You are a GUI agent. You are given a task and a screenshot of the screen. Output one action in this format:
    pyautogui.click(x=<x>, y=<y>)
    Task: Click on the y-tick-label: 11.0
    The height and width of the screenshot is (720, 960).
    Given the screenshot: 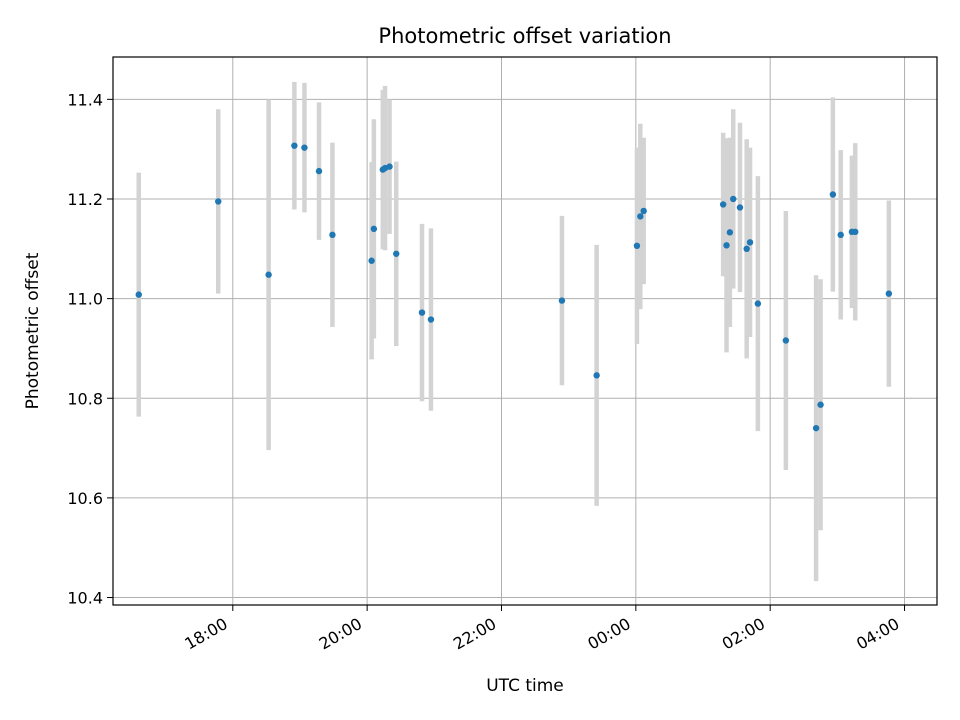 What is the action you would take?
    pyautogui.click(x=85, y=299)
    